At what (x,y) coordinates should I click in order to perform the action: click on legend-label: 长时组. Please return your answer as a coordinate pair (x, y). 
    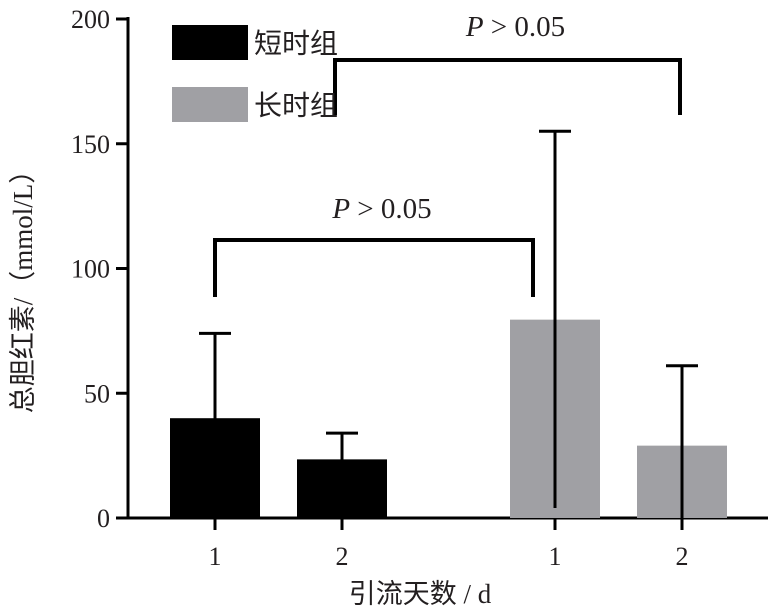
    Looking at the image, I should click on (296, 106).